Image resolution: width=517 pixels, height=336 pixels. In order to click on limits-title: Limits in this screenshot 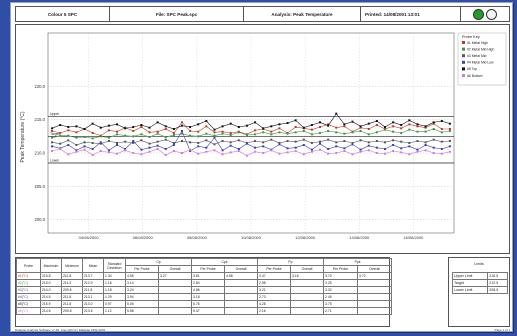, I will do `click(479, 264)`.